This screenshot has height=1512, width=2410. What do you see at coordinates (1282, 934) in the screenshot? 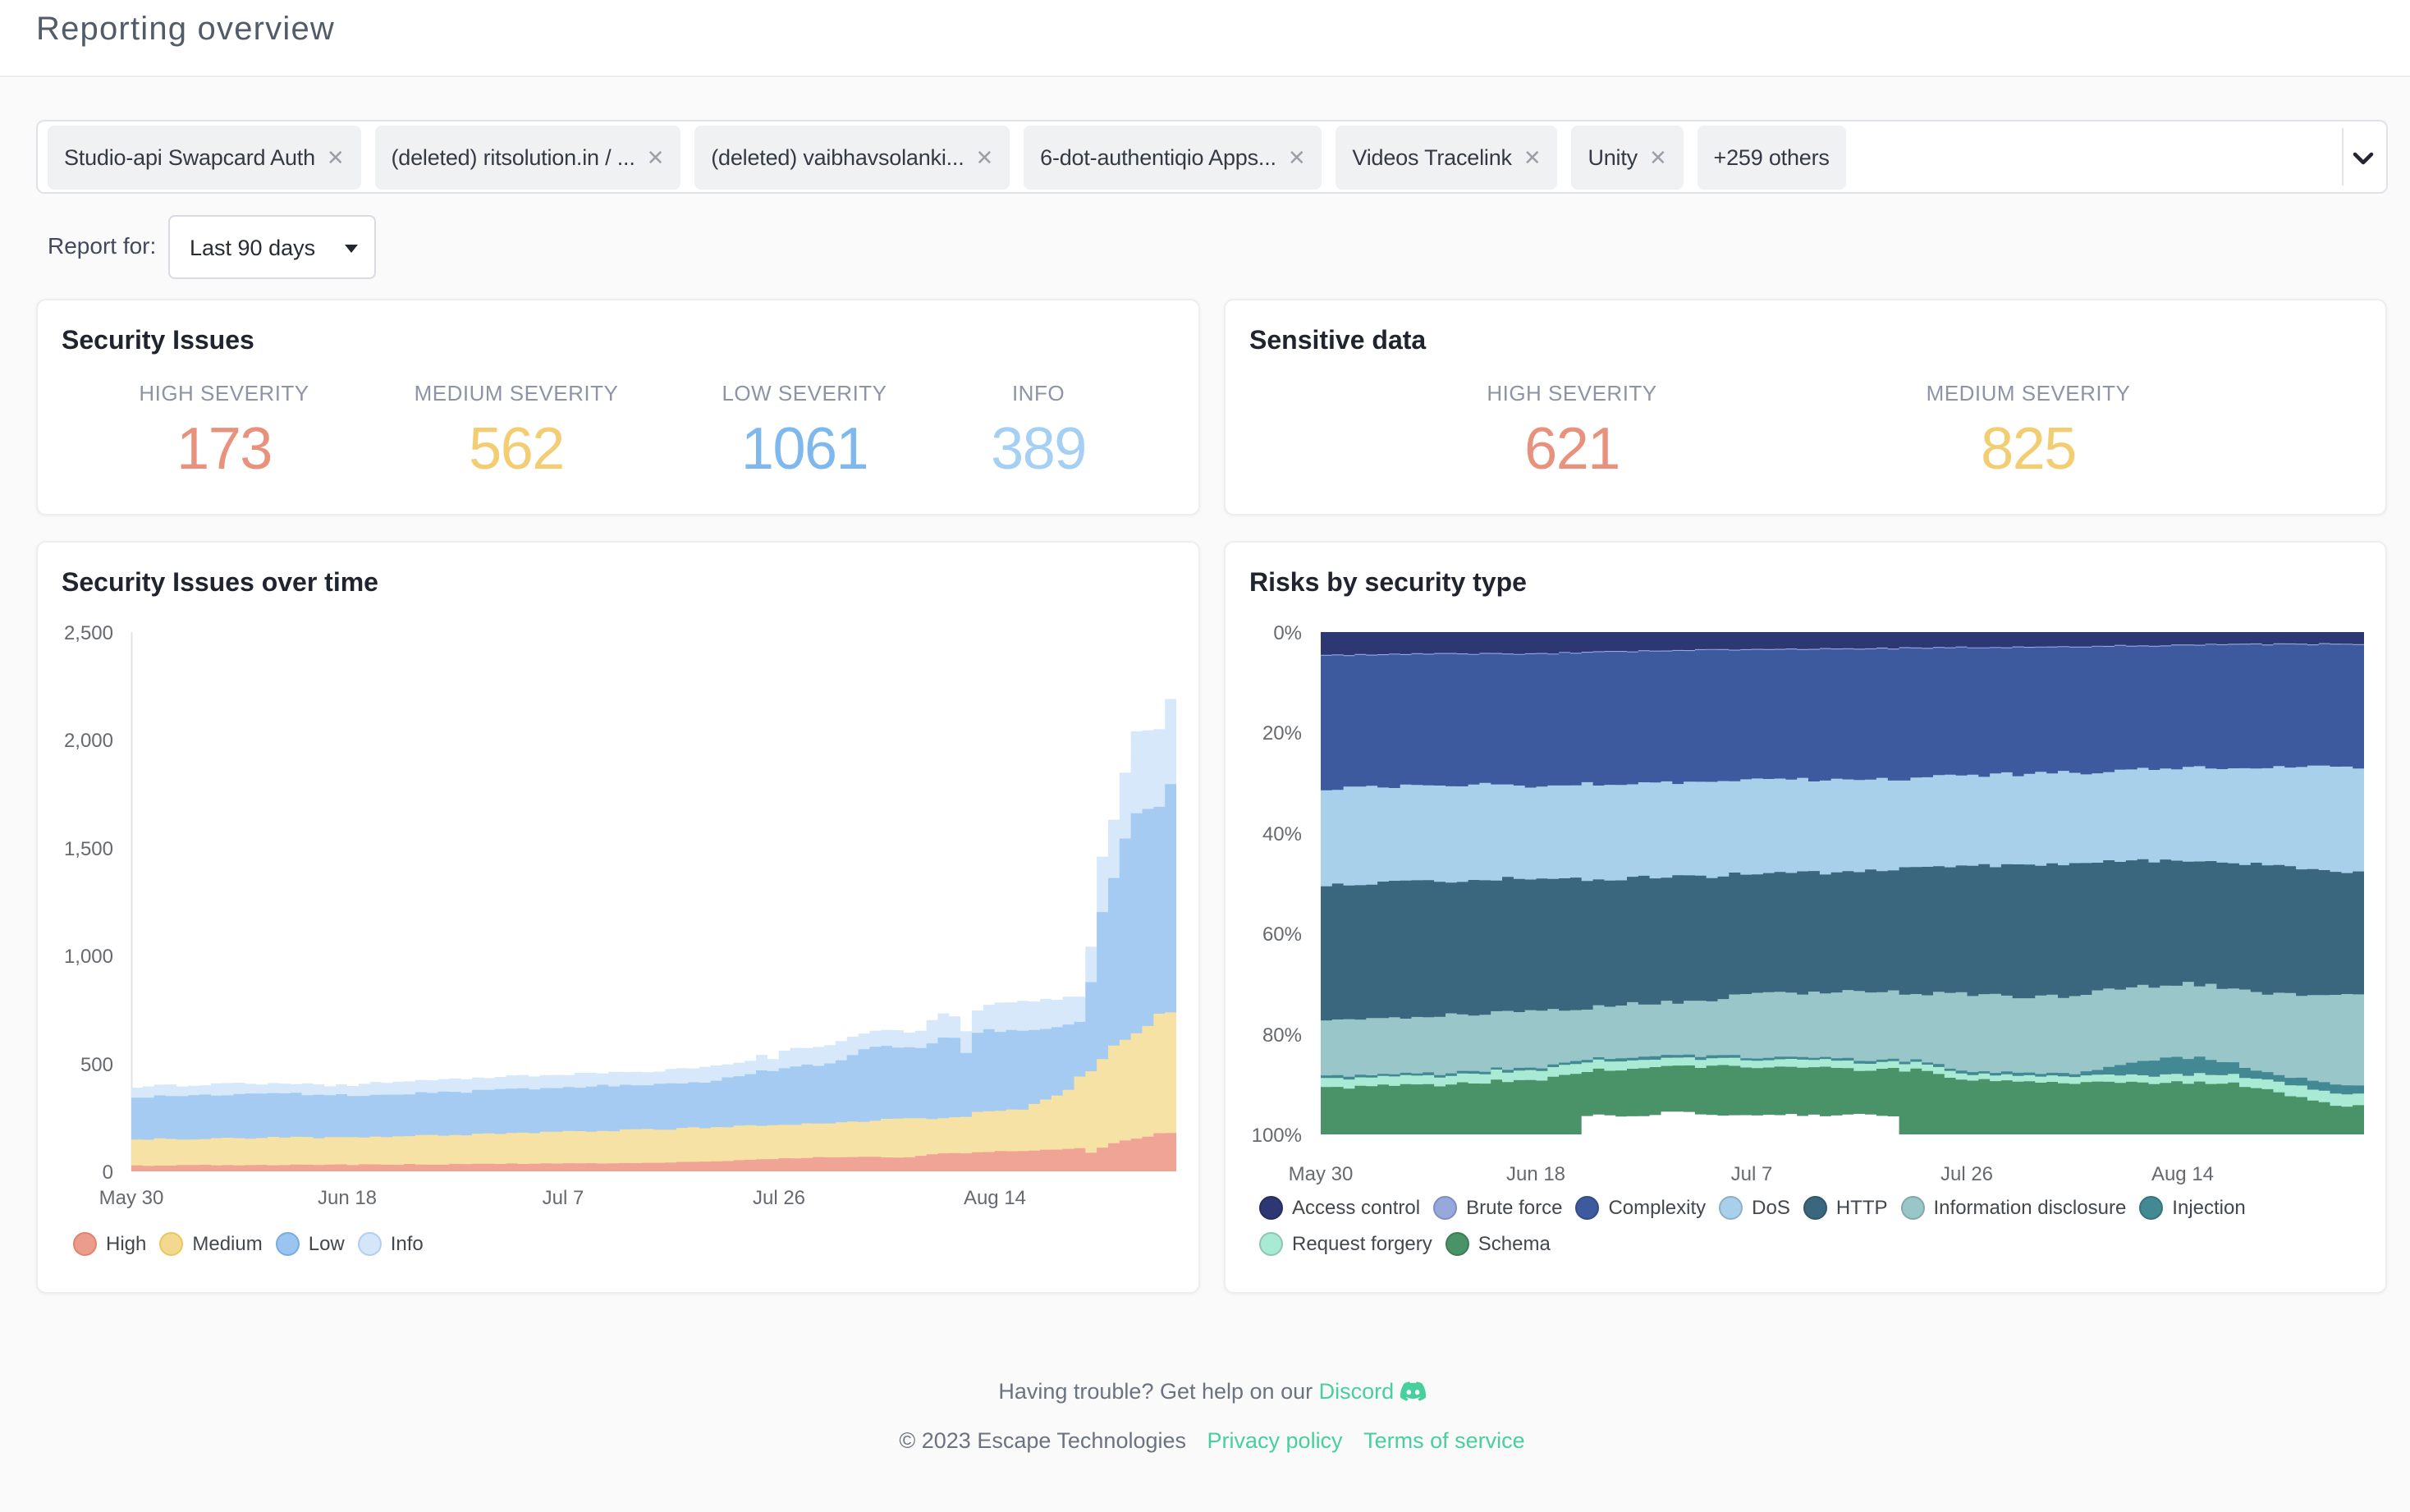
I see `svg-text: 60%` at bounding box center [1282, 934].